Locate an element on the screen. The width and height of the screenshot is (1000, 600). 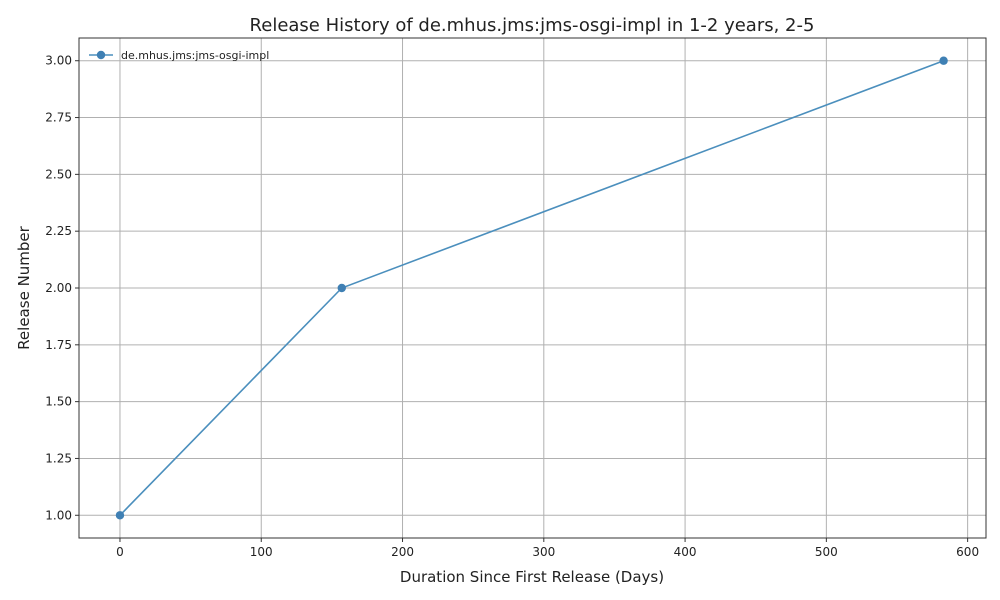
x-tick-label: 500 is located at coordinates (826, 552).